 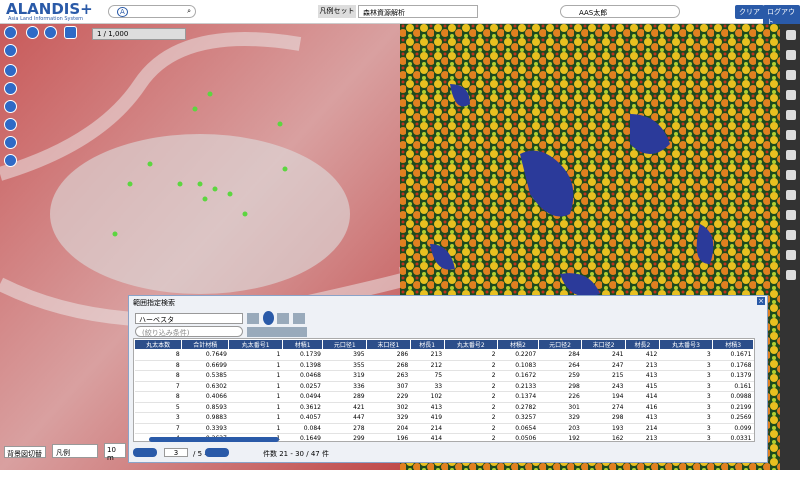 I want to click on column-header: 元口径2, so click(x=560, y=344).